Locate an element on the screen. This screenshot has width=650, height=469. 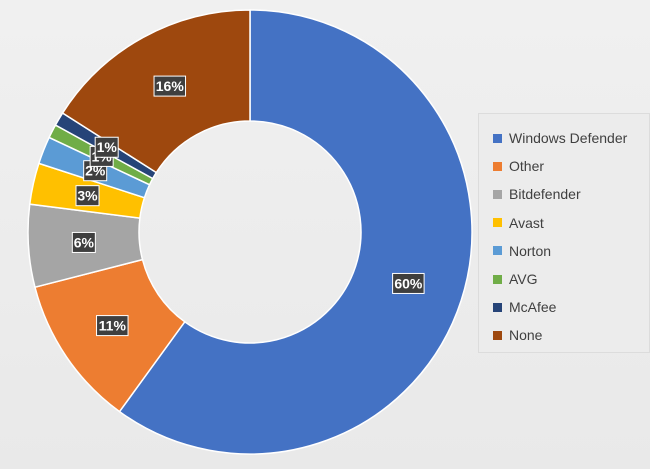
svg-text: 16% is located at coordinates (170, 86).